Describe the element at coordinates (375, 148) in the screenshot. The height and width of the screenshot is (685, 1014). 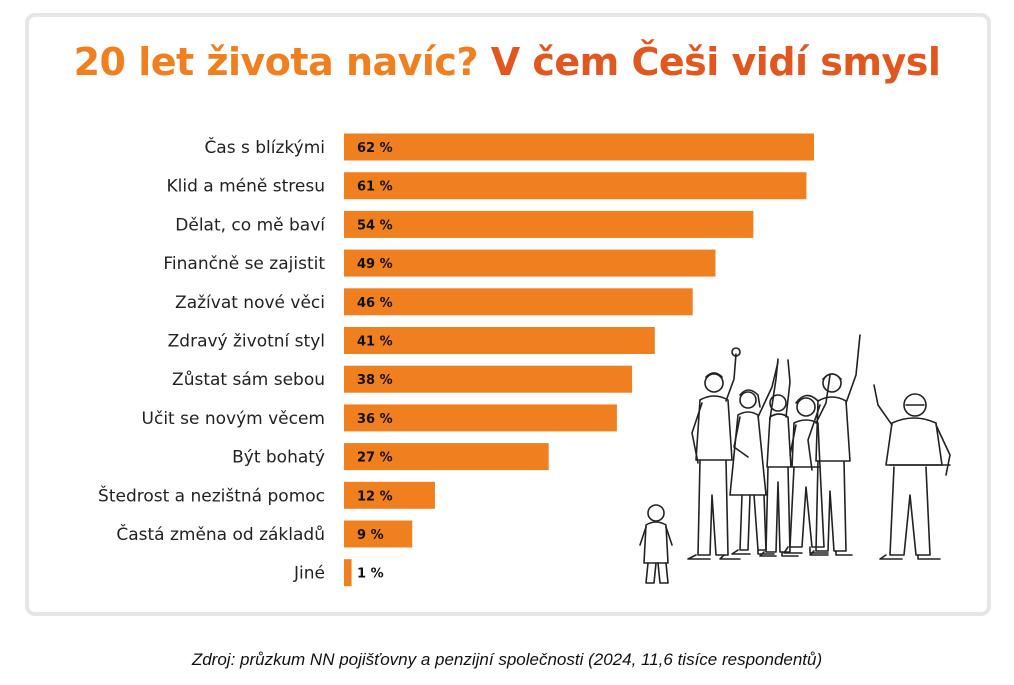
I see `value-label: 62 %` at that location.